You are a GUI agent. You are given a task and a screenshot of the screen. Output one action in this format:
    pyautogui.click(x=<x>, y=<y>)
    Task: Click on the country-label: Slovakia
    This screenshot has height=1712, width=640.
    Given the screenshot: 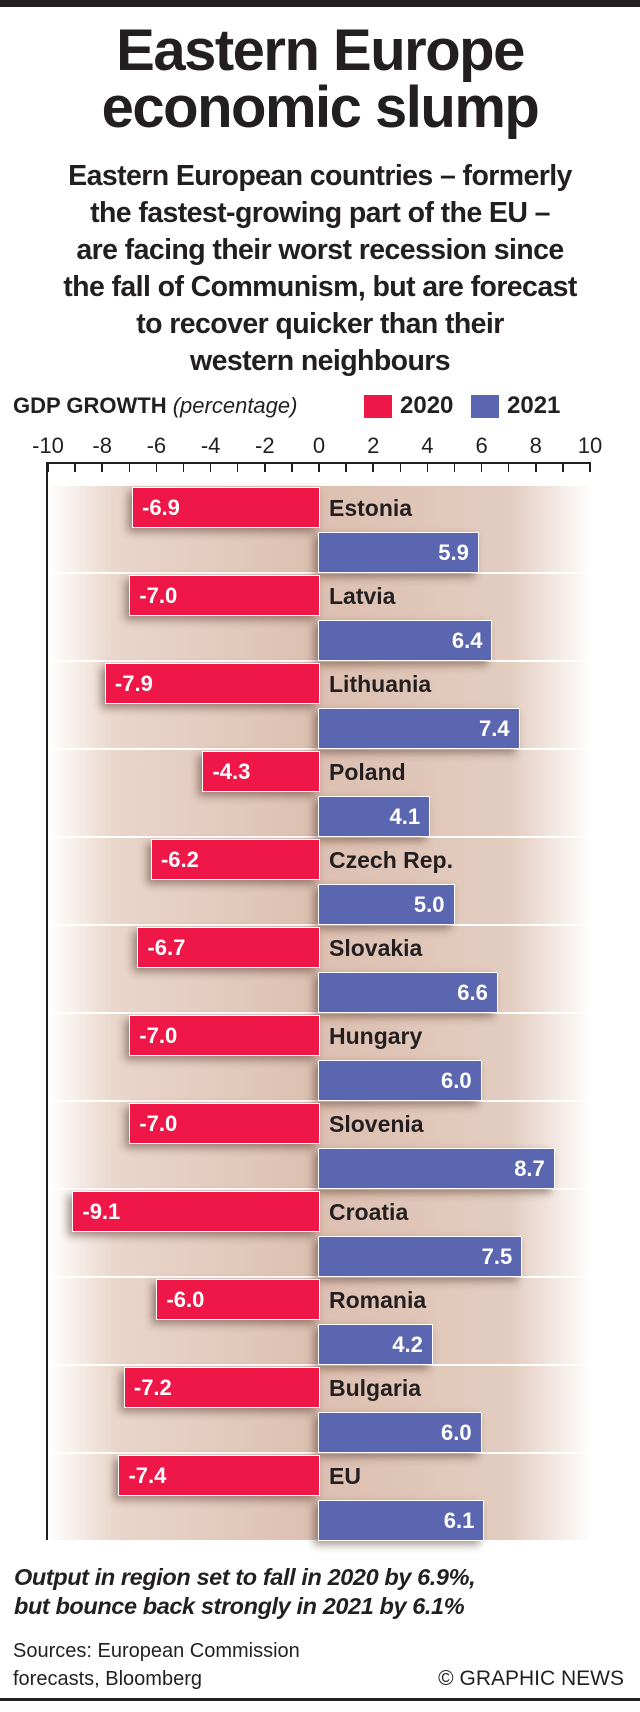 What is the action you would take?
    pyautogui.click(x=376, y=948)
    